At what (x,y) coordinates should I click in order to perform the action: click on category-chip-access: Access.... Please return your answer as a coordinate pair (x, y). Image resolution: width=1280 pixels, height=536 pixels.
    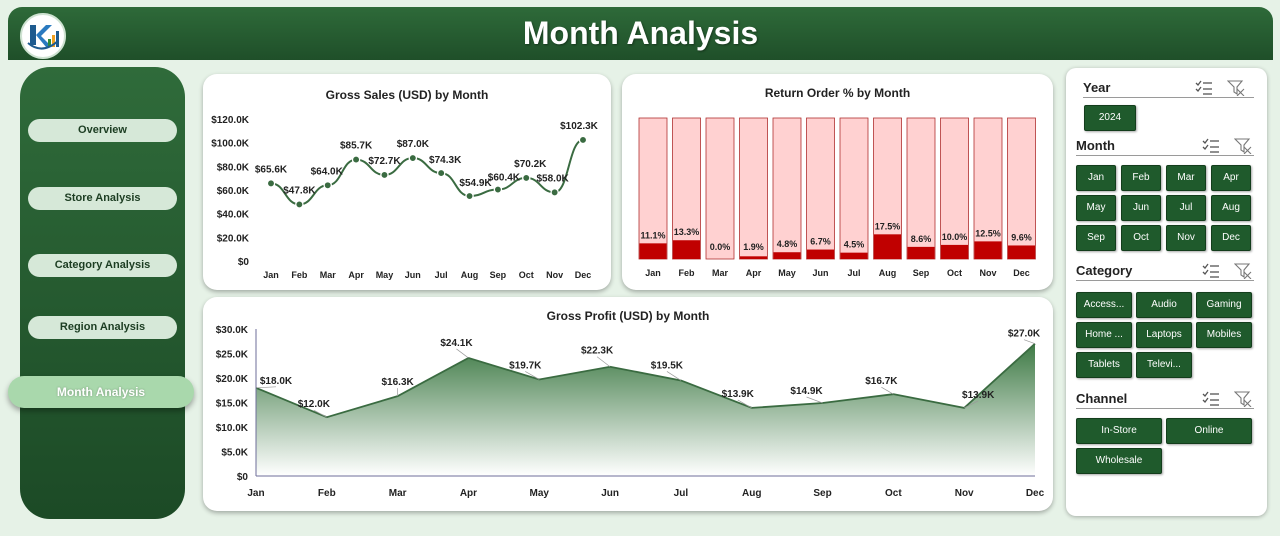
    Looking at the image, I should click on (1104, 305).